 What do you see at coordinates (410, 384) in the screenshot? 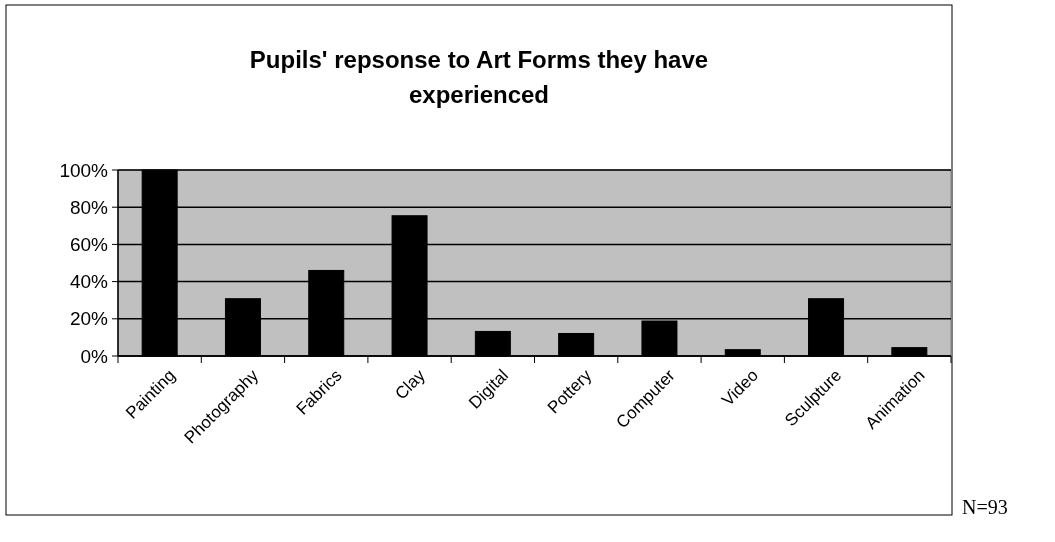
I see `x-tick-label: Clay` at bounding box center [410, 384].